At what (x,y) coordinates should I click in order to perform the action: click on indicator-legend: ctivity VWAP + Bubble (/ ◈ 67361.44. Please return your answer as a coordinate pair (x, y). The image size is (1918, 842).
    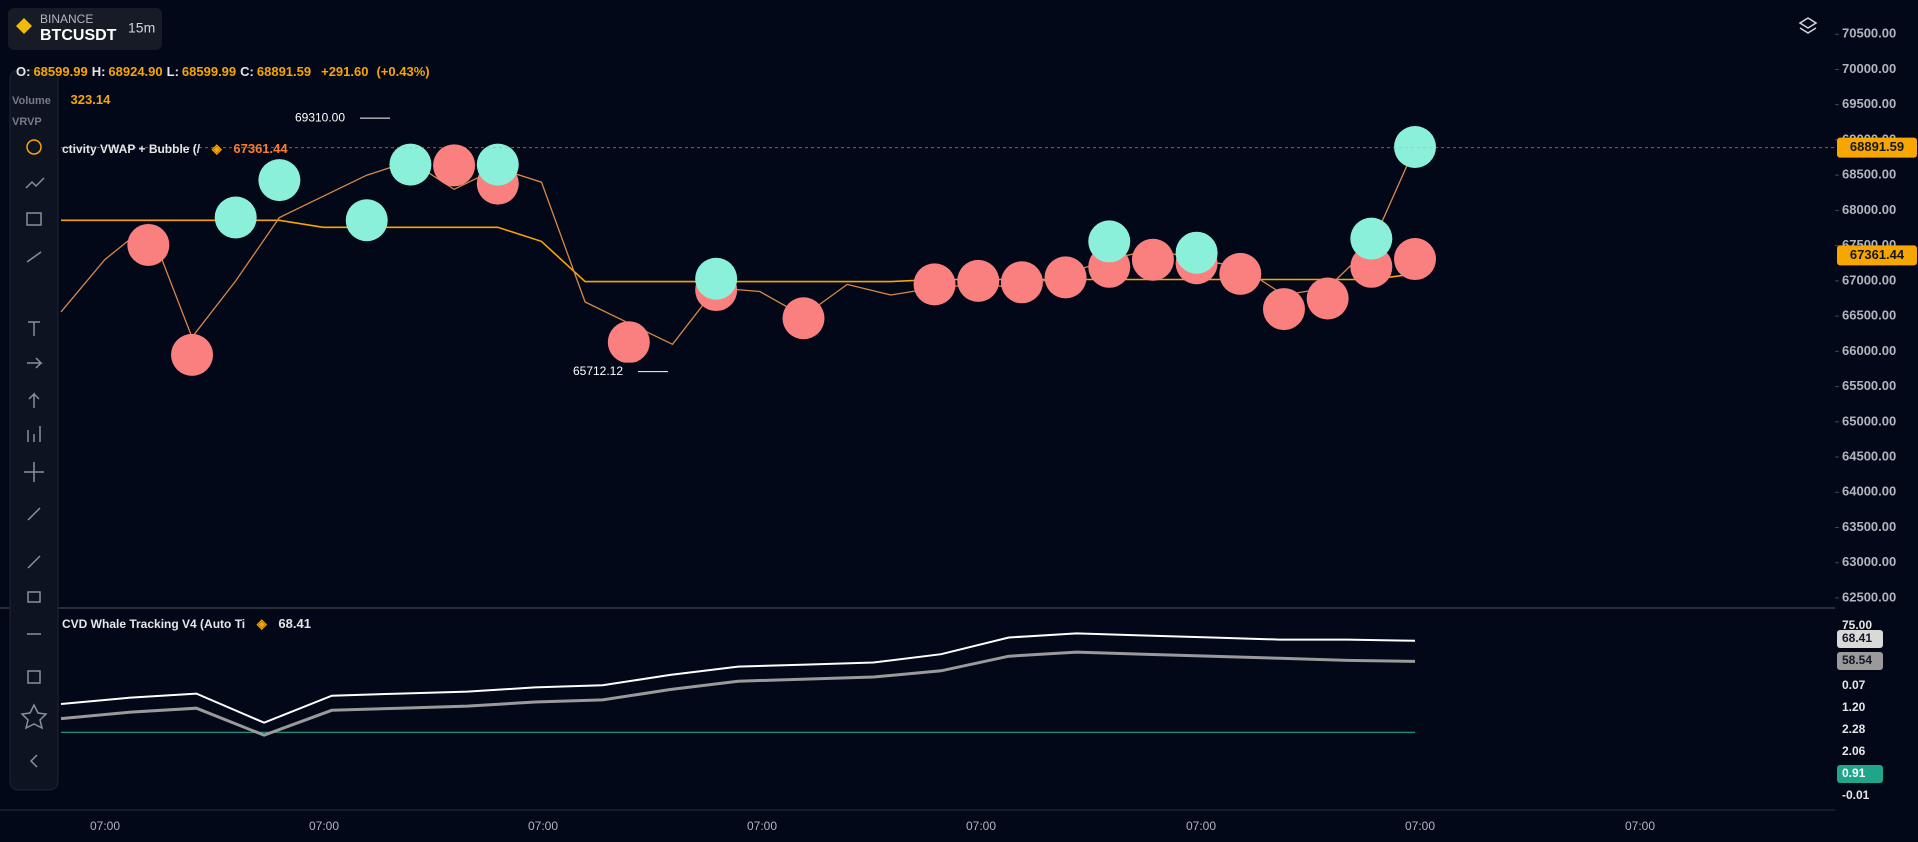
    Looking at the image, I should click on (175, 149).